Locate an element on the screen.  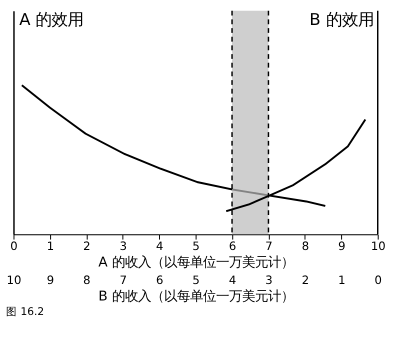
x-tick-label: 1 is located at coordinates (50, 246).